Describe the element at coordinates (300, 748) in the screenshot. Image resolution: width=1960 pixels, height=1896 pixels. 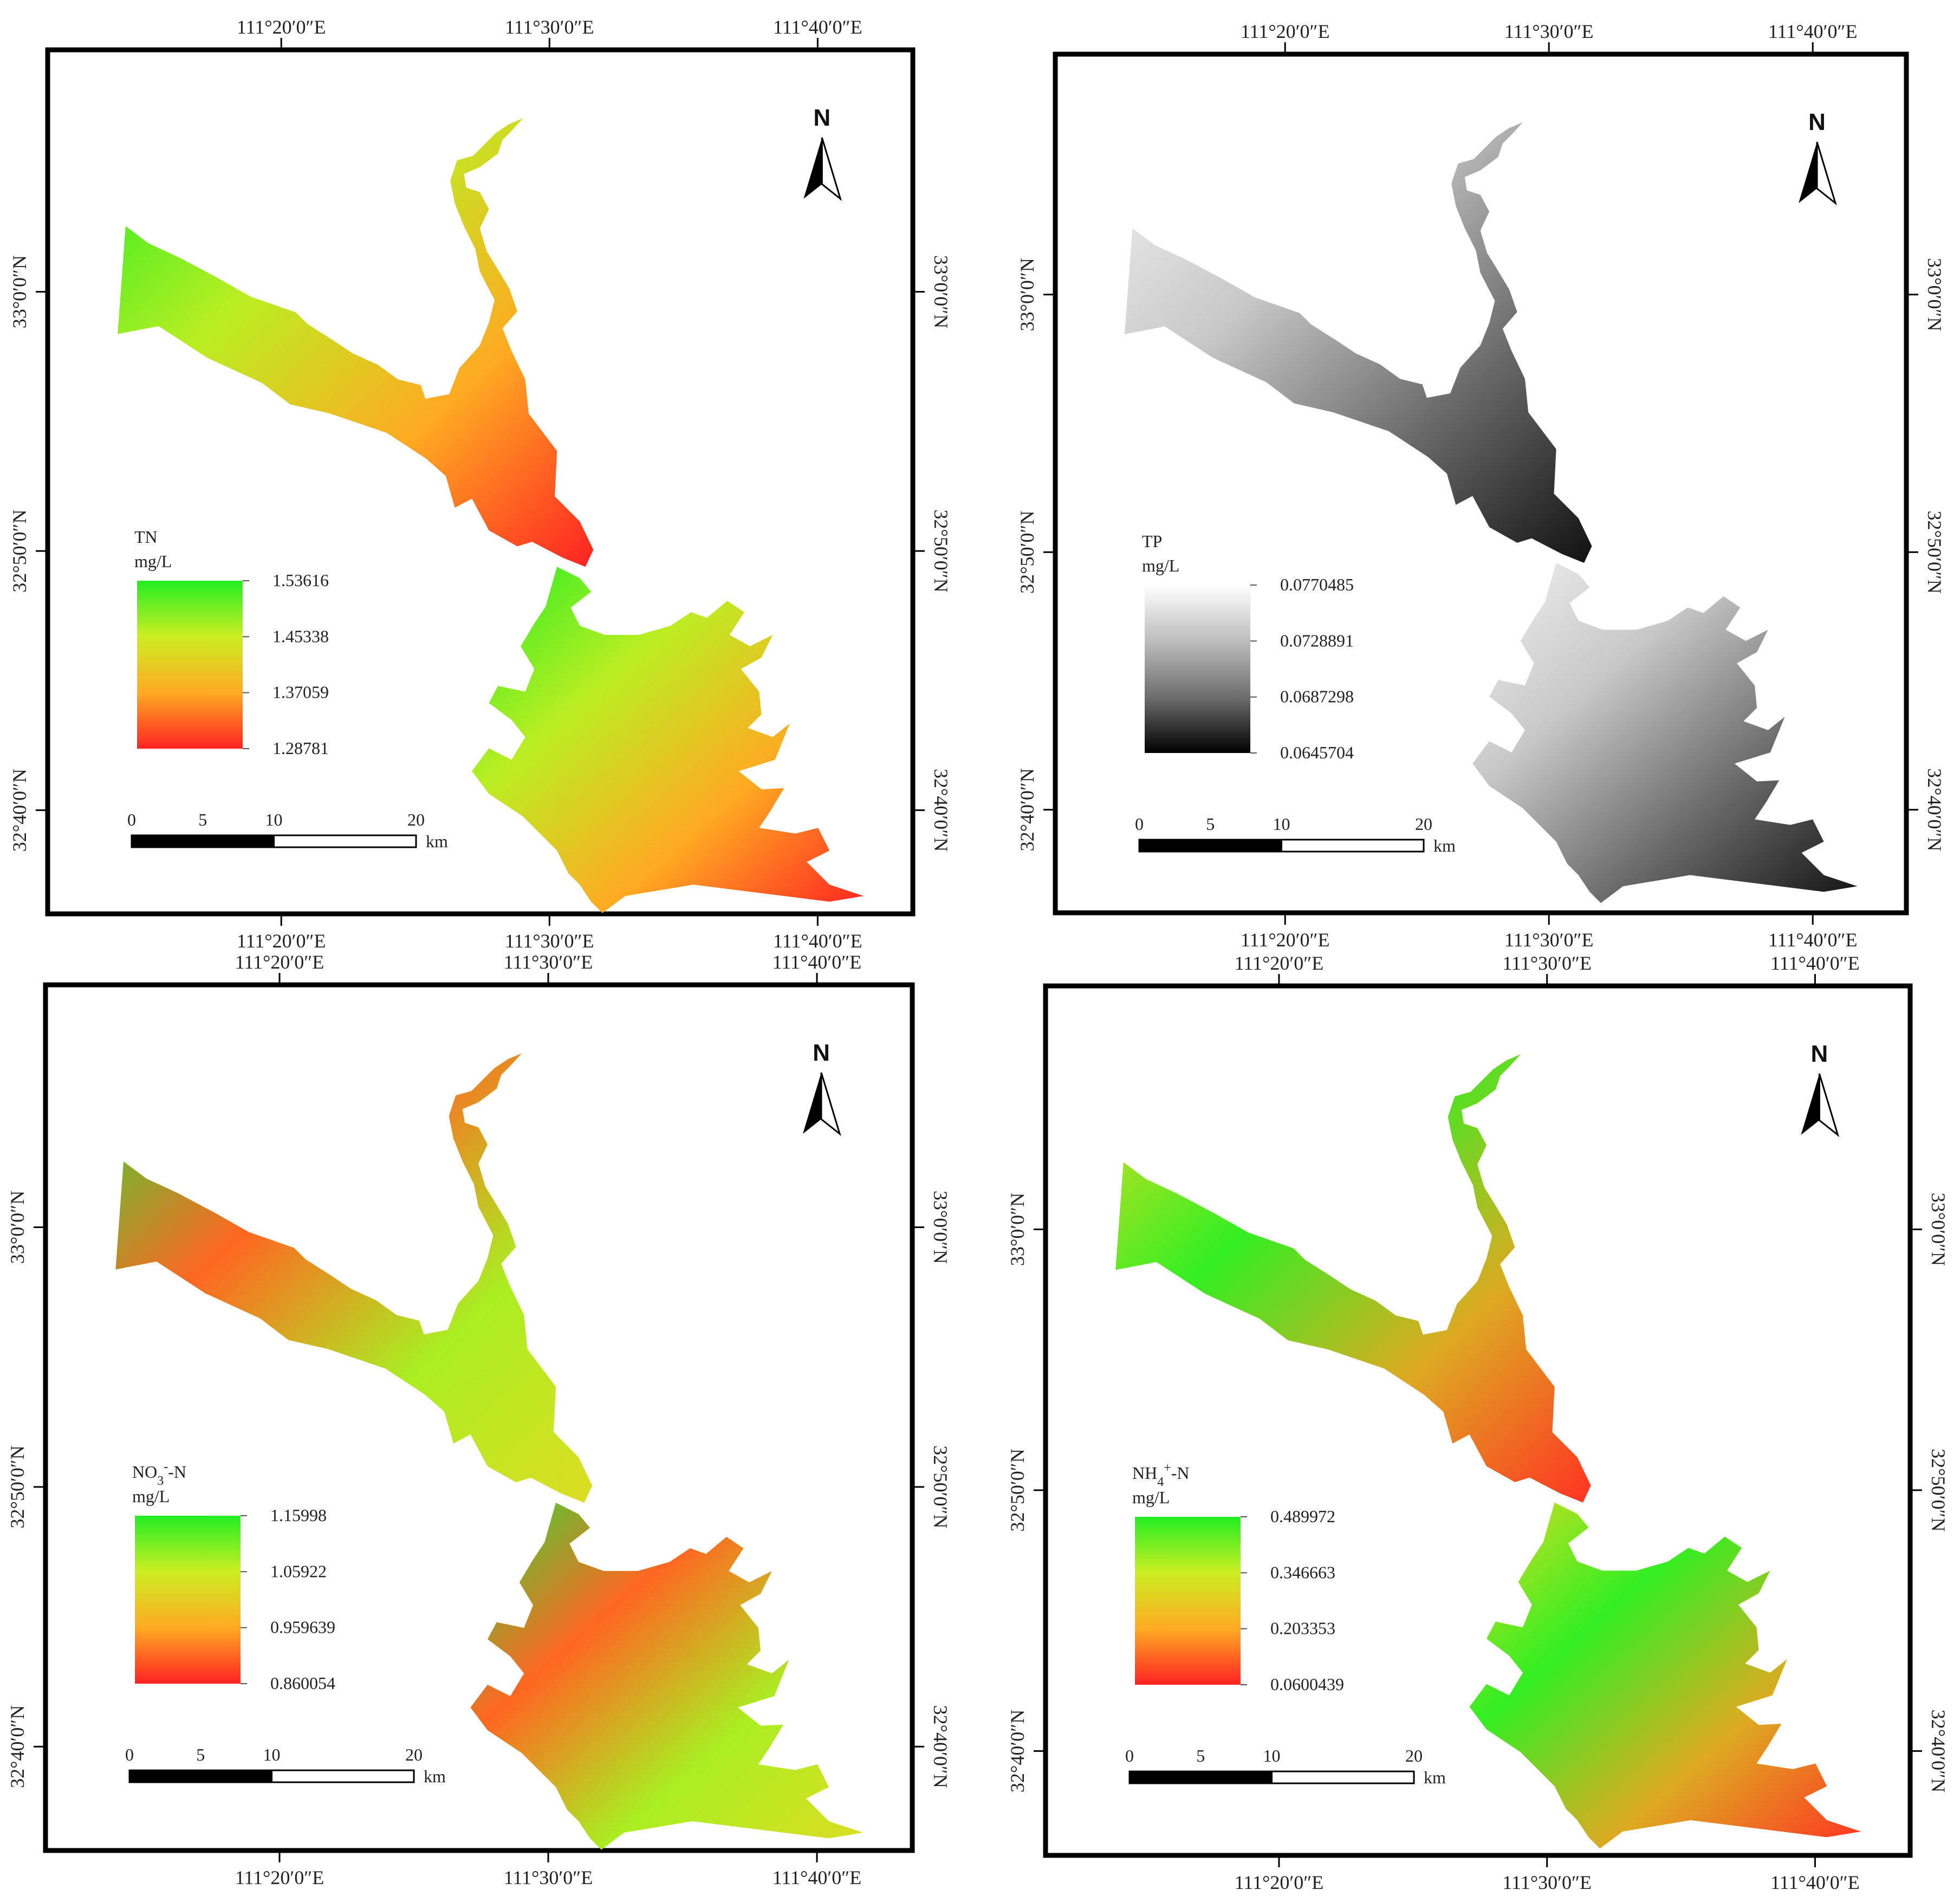
I see `legend-value-label: 1.28781` at that location.